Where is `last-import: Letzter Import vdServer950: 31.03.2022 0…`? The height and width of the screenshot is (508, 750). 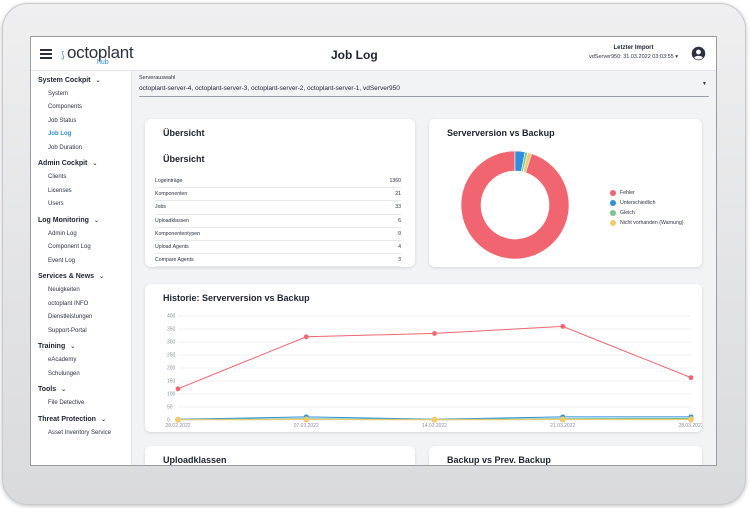 last-import: Letzter Import vdServer950: 31.03.2022 0… is located at coordinates (633, 52).